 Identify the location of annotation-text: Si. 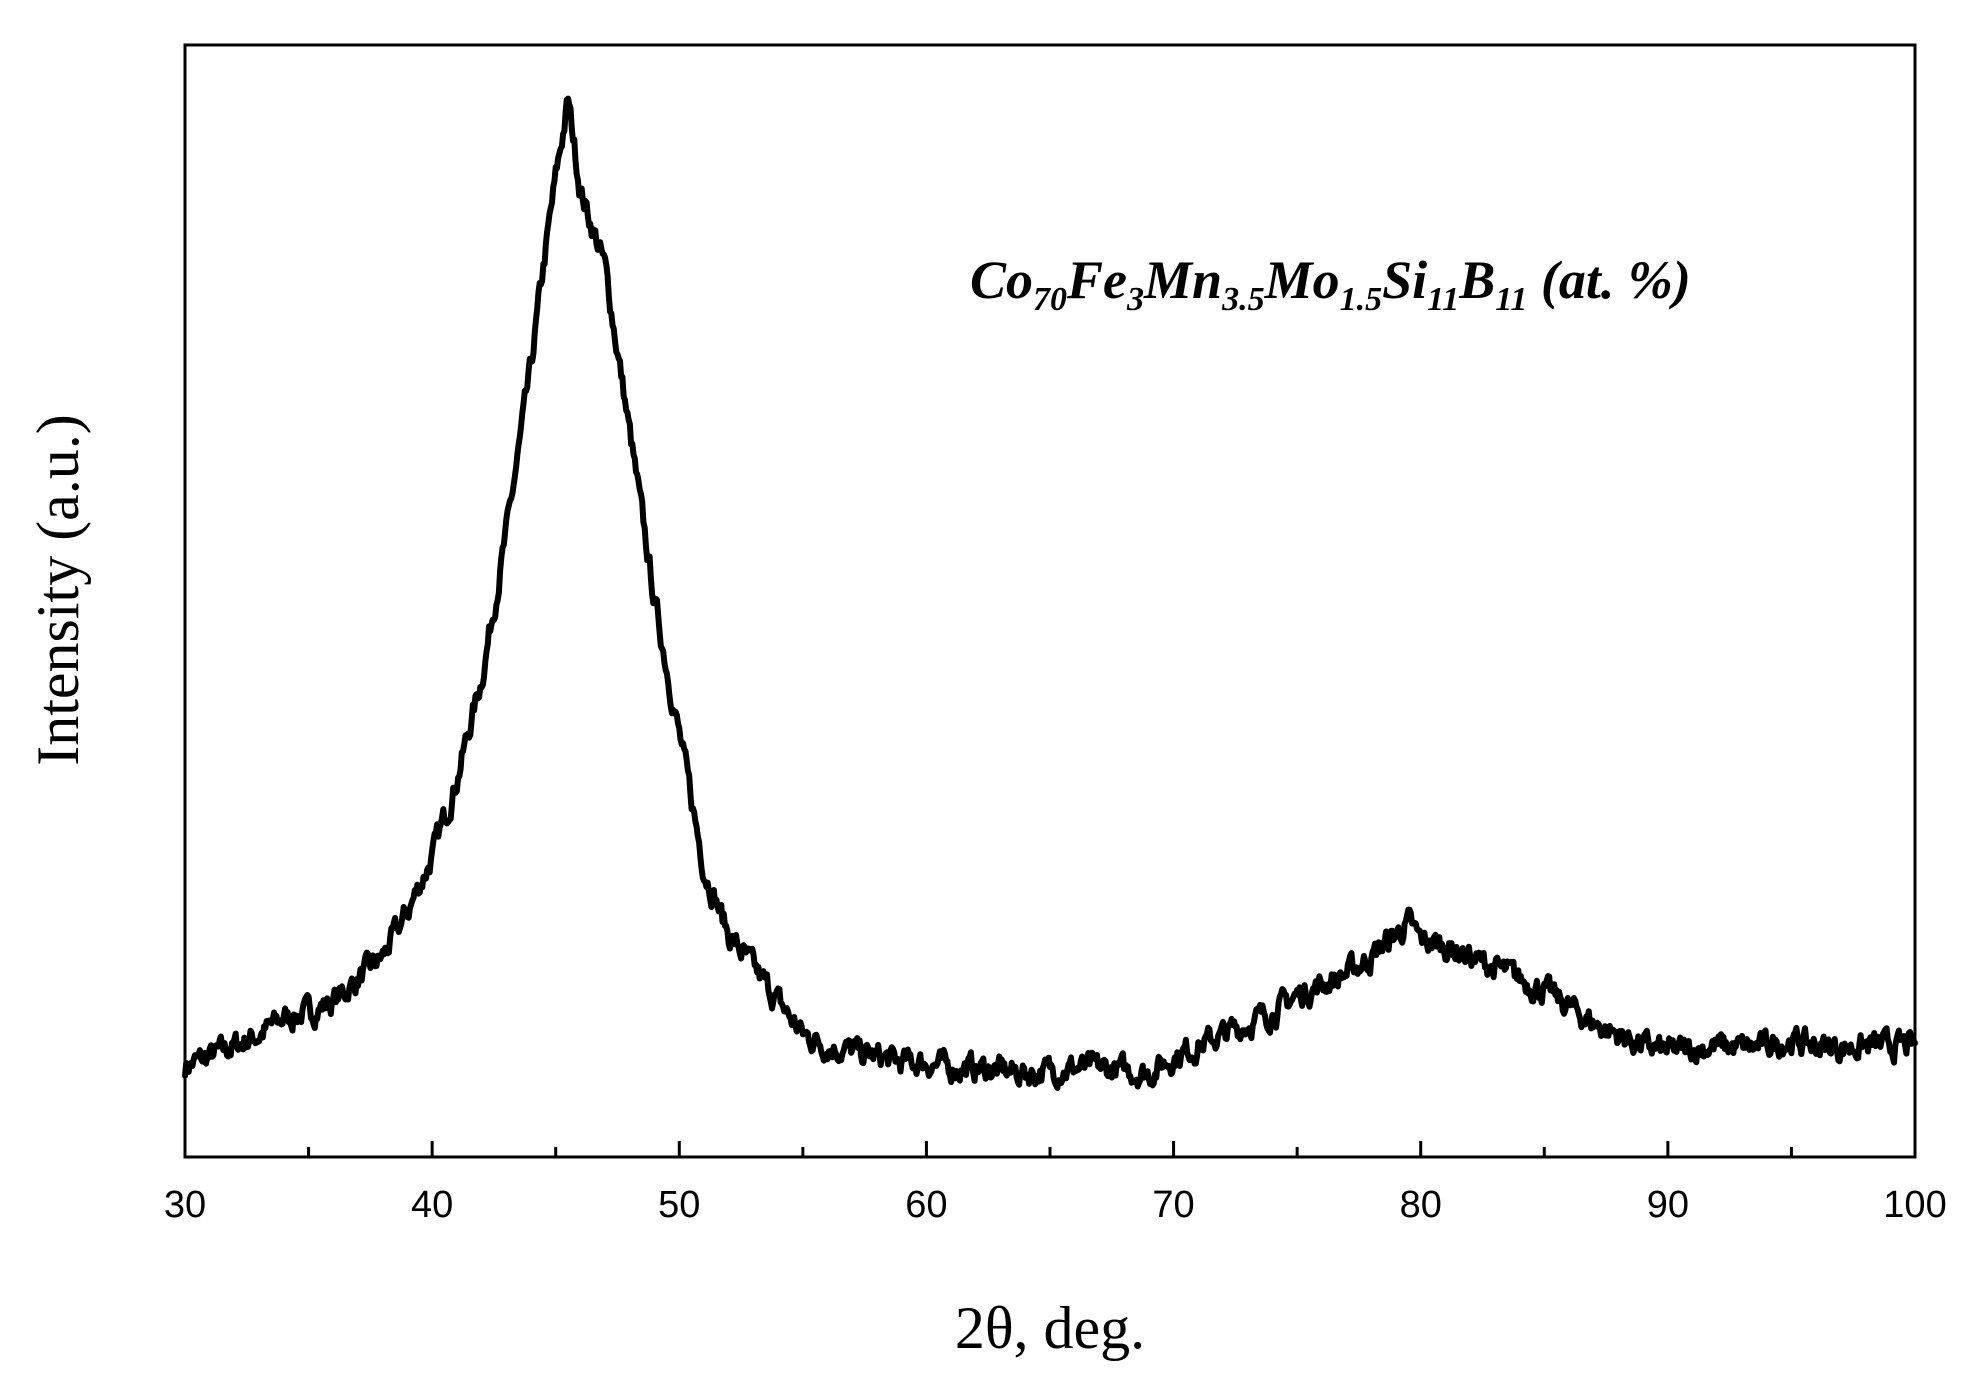
(1404, 280).